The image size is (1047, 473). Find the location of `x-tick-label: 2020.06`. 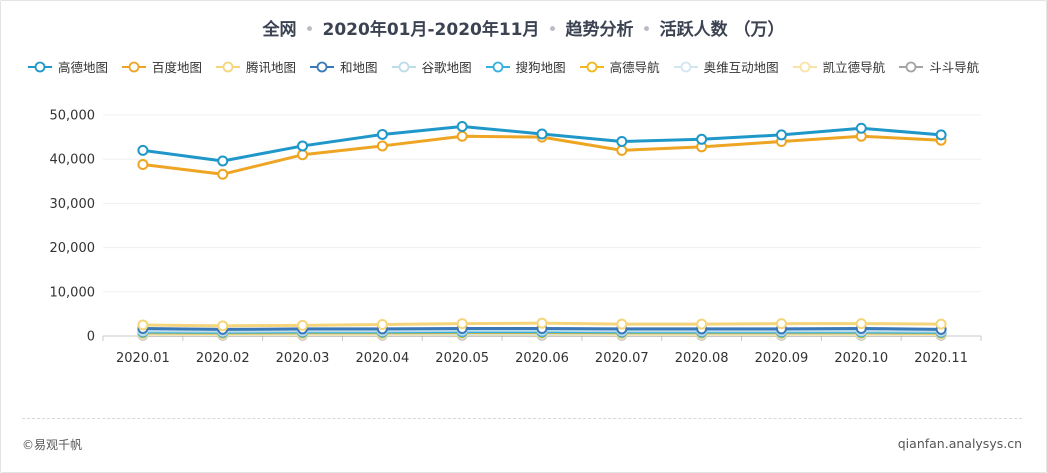

x-tick-label: 2020.06 is located at coordinates (542, 358).